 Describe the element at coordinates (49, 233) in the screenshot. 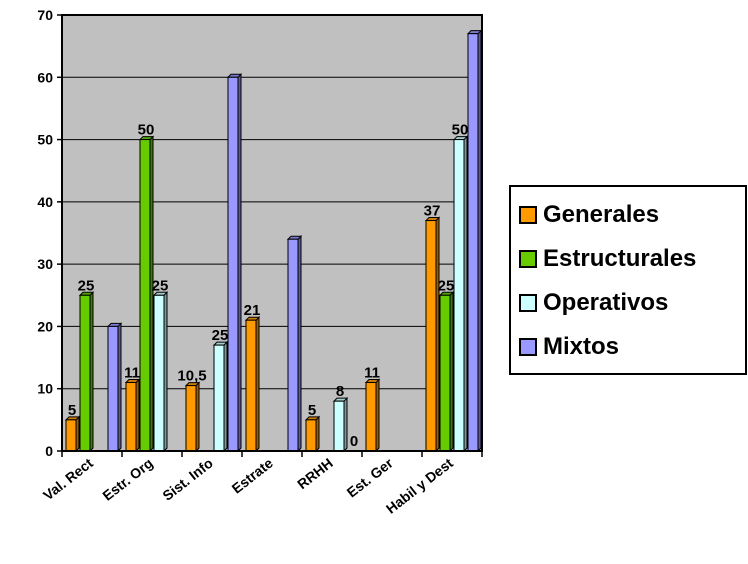

I see `y-axis: 0 10 20 30 40 50 60 70` at that location.